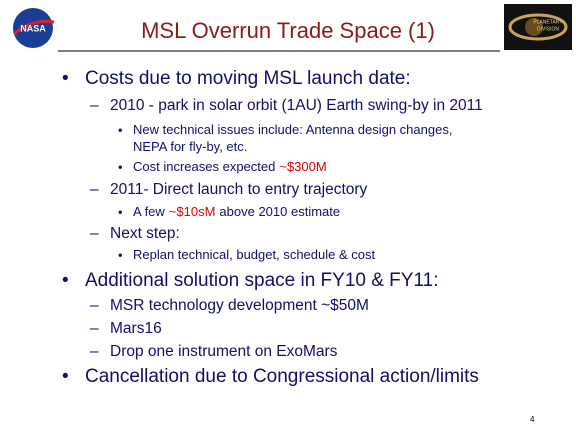  I want to click on bullet-line: Drop one instrument on ExoMars, so click(224, 351).